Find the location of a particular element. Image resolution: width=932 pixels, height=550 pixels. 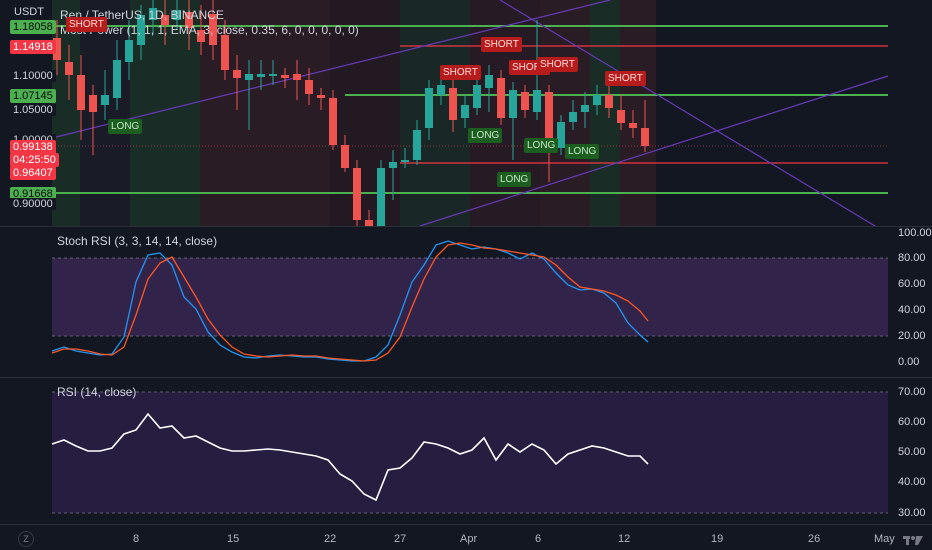

price-tag-level-1: 1.18058 is located at coordinates (33, 27).